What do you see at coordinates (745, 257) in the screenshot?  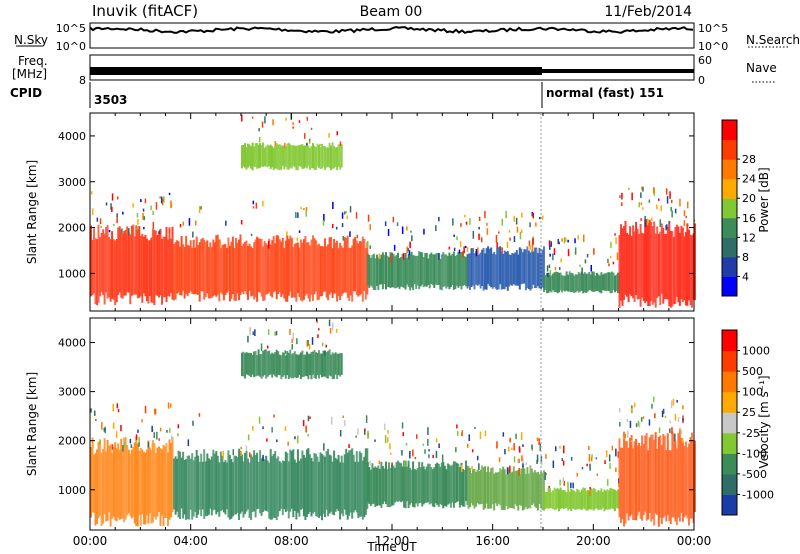 I see `power-colorbar-tick-label: 8` at bounding box center [745, 257].